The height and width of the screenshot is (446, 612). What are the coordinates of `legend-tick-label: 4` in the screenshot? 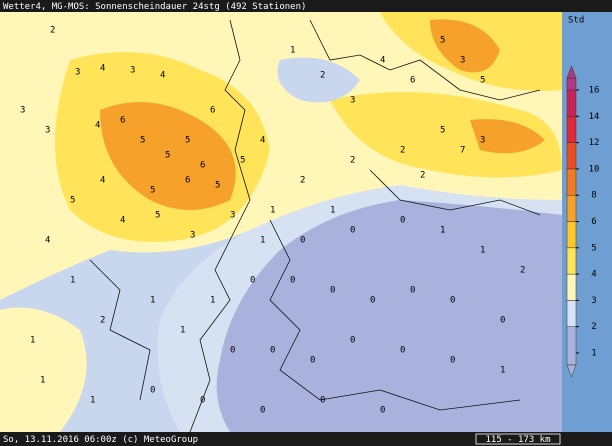 It's located at (593, 275).